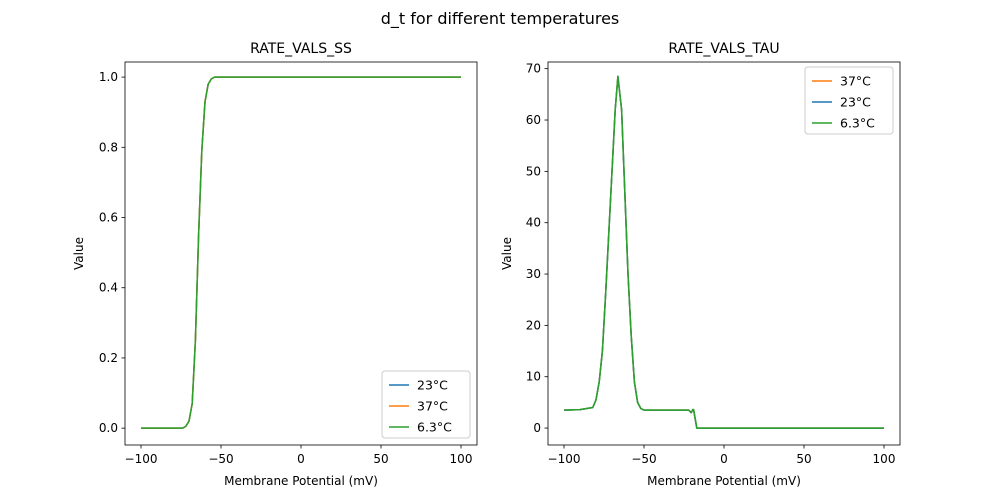 This screenshot has height=504, width=1000. Describe the element at coordinates (533, 223) in the screenshot. I see `y-tick-label: 40` at that location.